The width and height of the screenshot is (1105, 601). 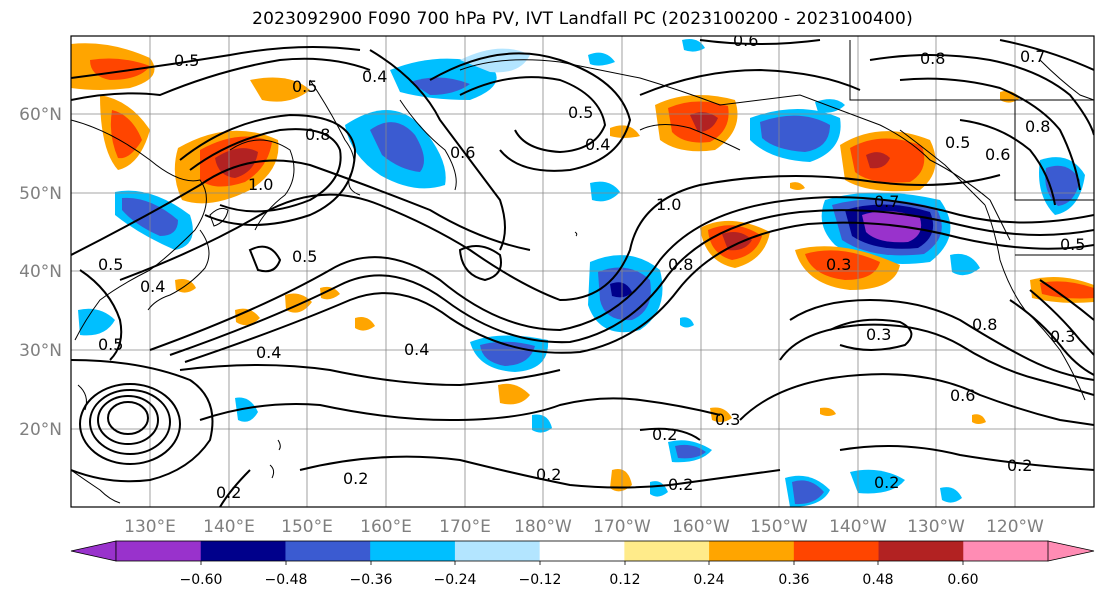 I want to click on lon-label: 140°E, so click(x=229, y=527).